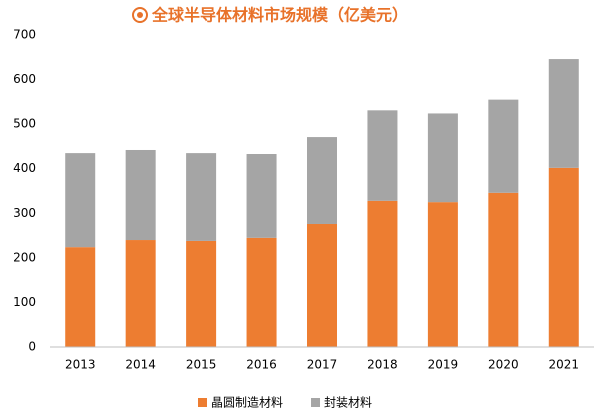 This screenshot has height=416, width=606. I want to click on x-tick-label: 2014, so click(140, 365).